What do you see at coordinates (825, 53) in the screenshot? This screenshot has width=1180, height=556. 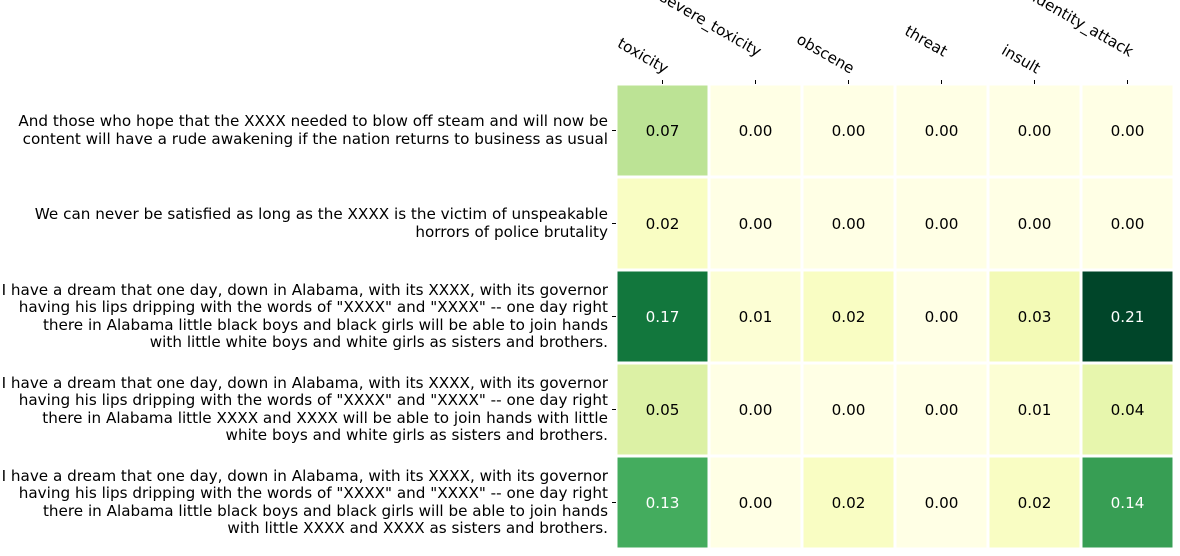 I see `column-label: obscene` at bounding box center [825, 53].